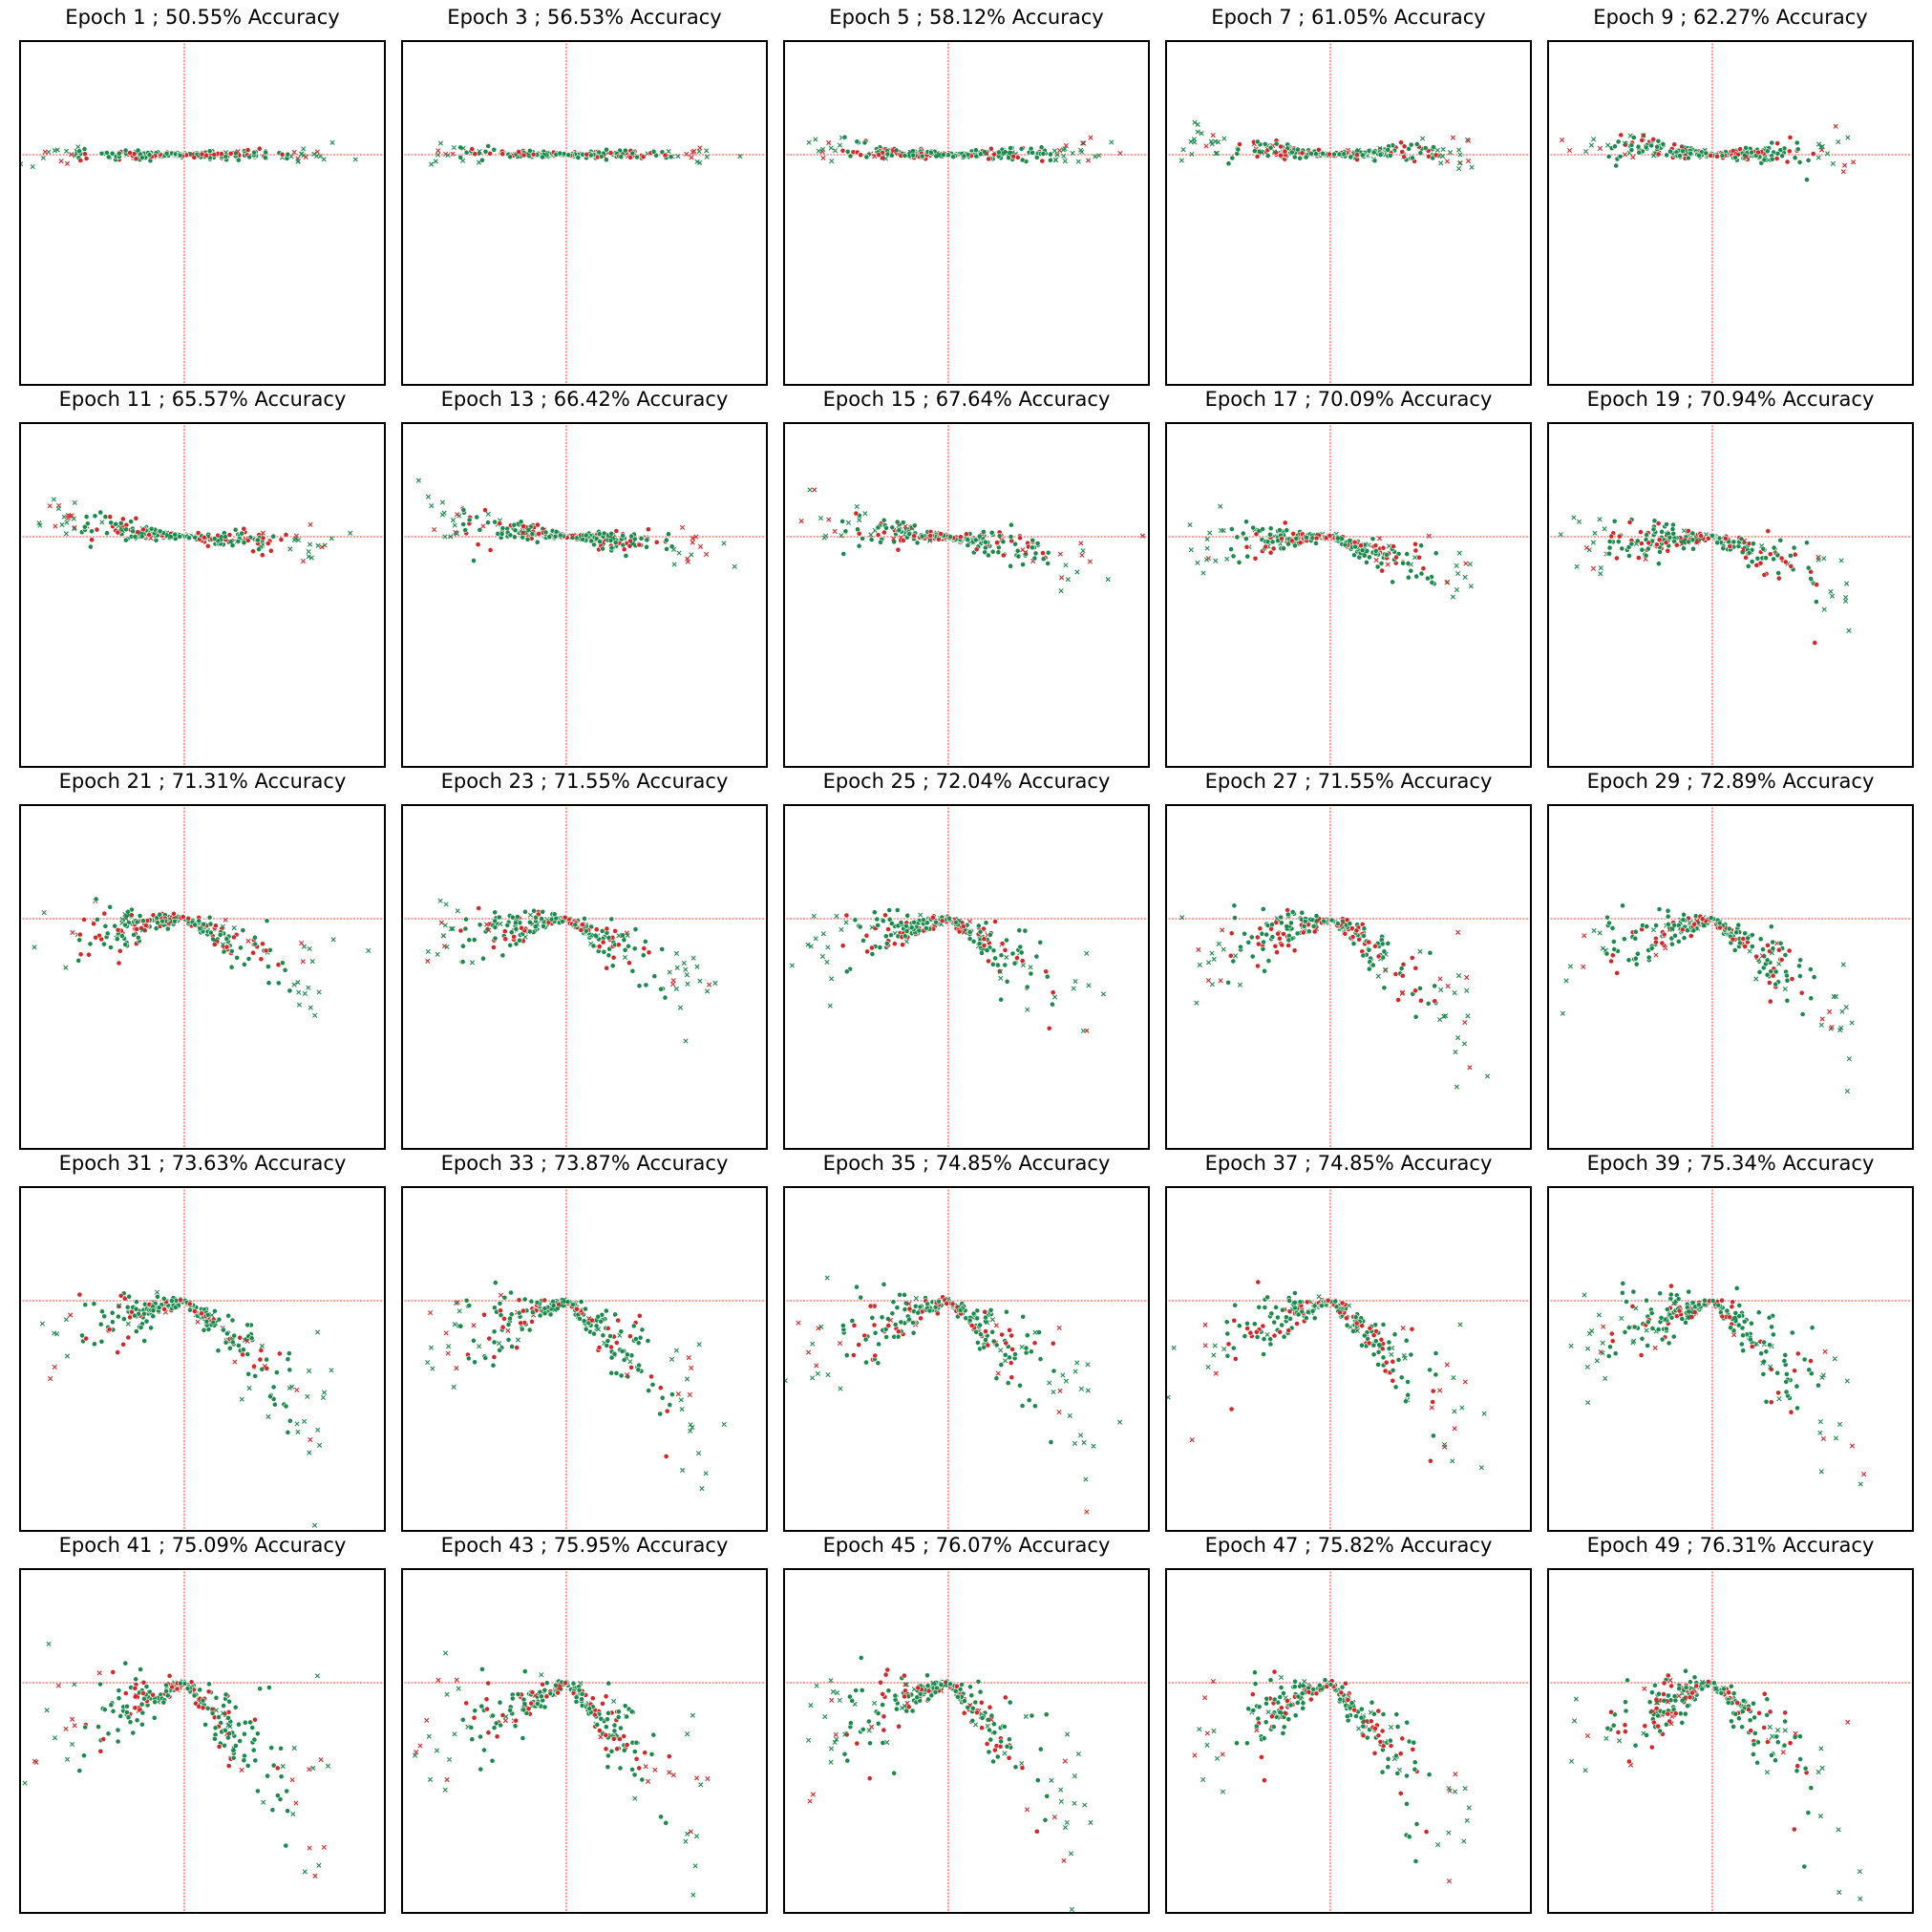 Image resolution: width=1932 pixels, height=1932 pixels. Describe the element at coordinates (202, 1163) in the screenshot. I see `panel-title: Epoch 31 ; 73.63% Accuracy` at that location.